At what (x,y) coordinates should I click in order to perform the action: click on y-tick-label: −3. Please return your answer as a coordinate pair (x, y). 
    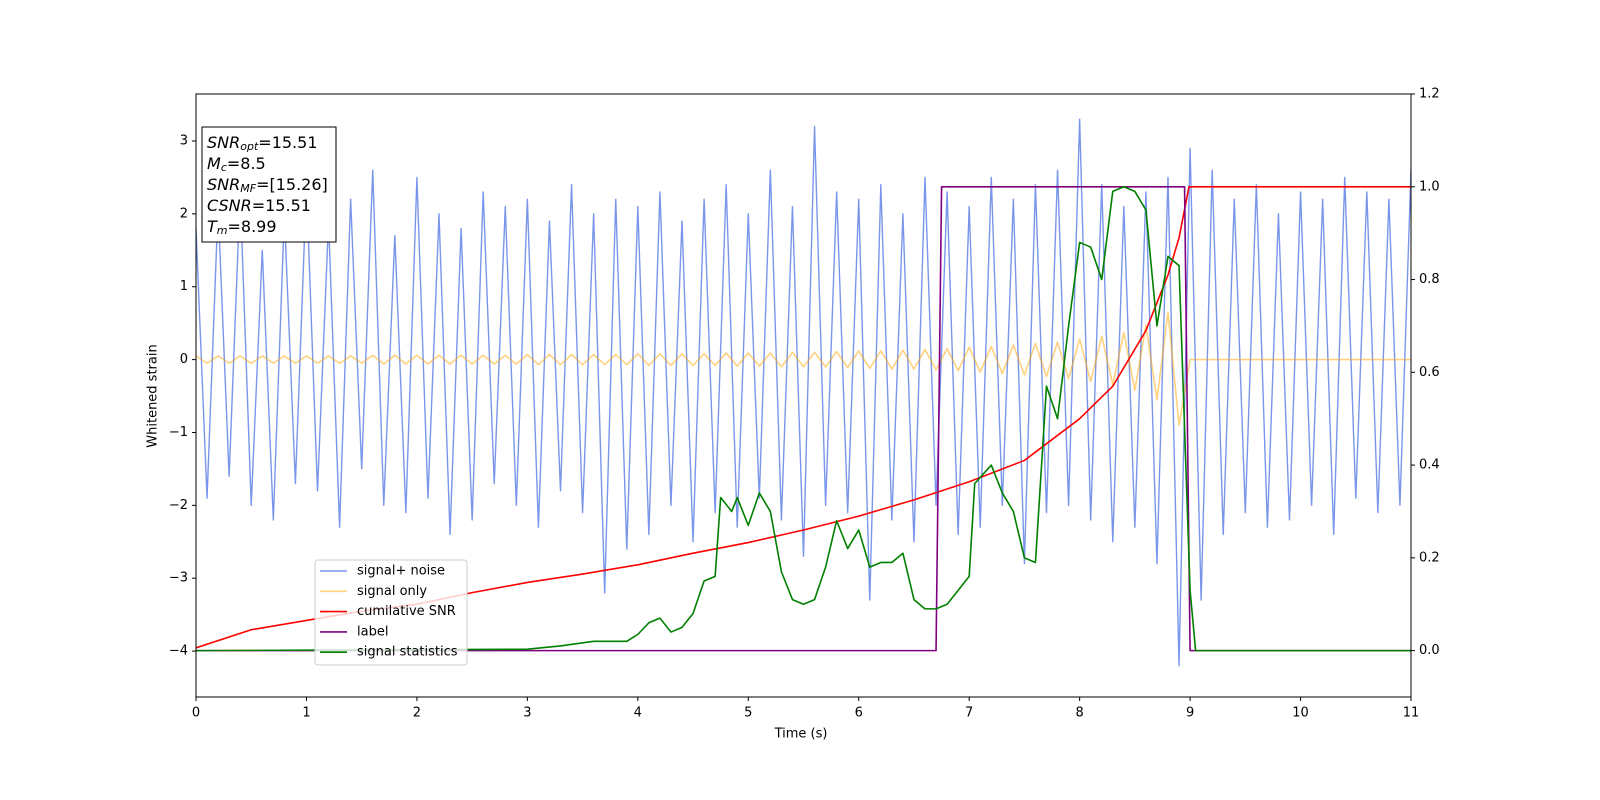
    Looking at the image, I should click on (178, 578).